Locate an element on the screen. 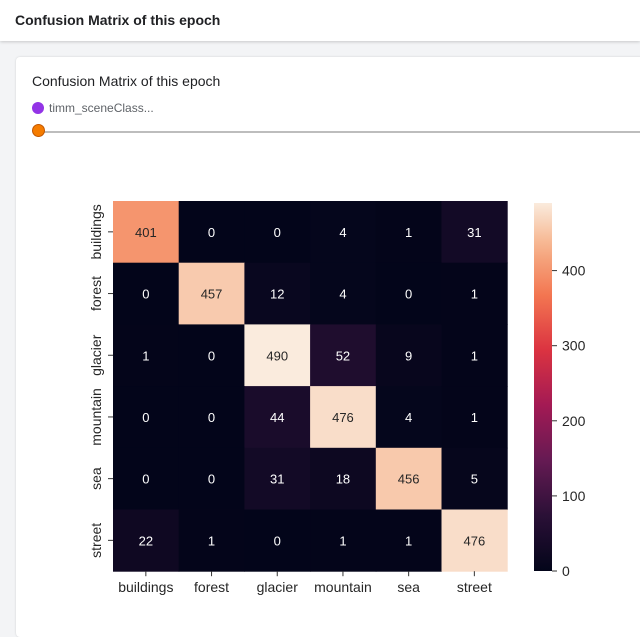 This screenshot has height=637, width=640. y-tick-label: mountain is located at coordinates (96, 417).